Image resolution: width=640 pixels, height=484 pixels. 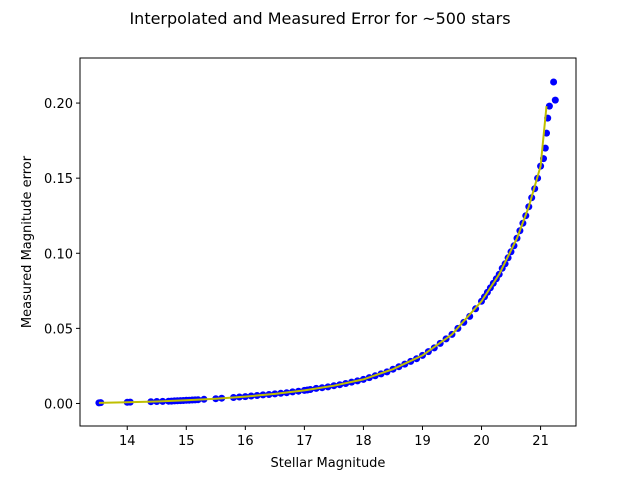 What do you see at coordinates (58, 104) in the screenshot?
I see `y-tick-label: 0.20` at bounding box center [58, 104].